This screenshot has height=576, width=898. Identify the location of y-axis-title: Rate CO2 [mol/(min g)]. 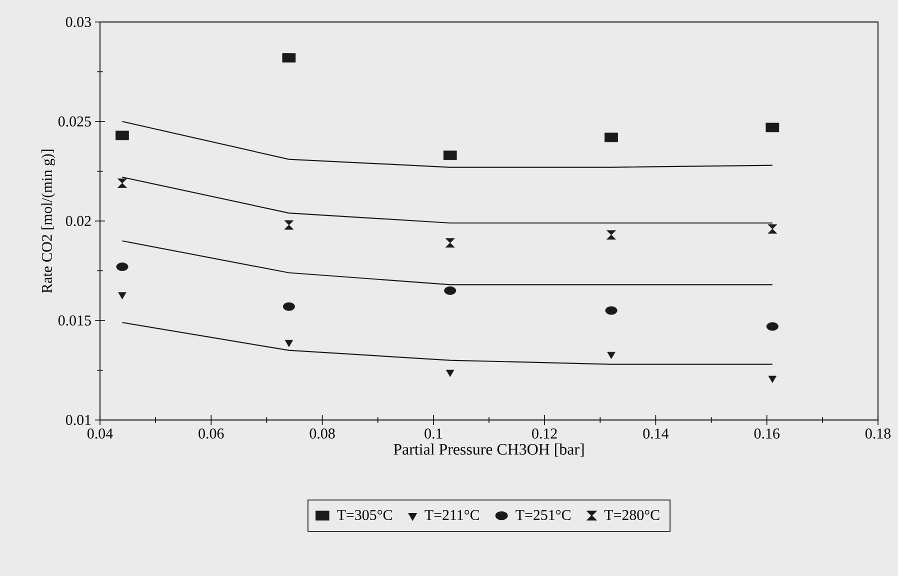
(48, 221).